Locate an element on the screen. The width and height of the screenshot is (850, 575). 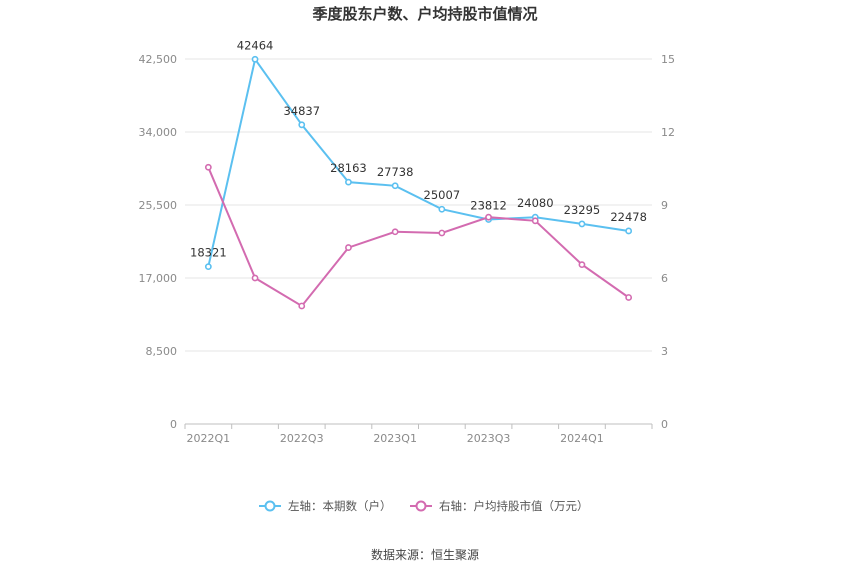
legend-item-right: 右轴：户均持股市值（万元） is located at coordinates (499, 506).